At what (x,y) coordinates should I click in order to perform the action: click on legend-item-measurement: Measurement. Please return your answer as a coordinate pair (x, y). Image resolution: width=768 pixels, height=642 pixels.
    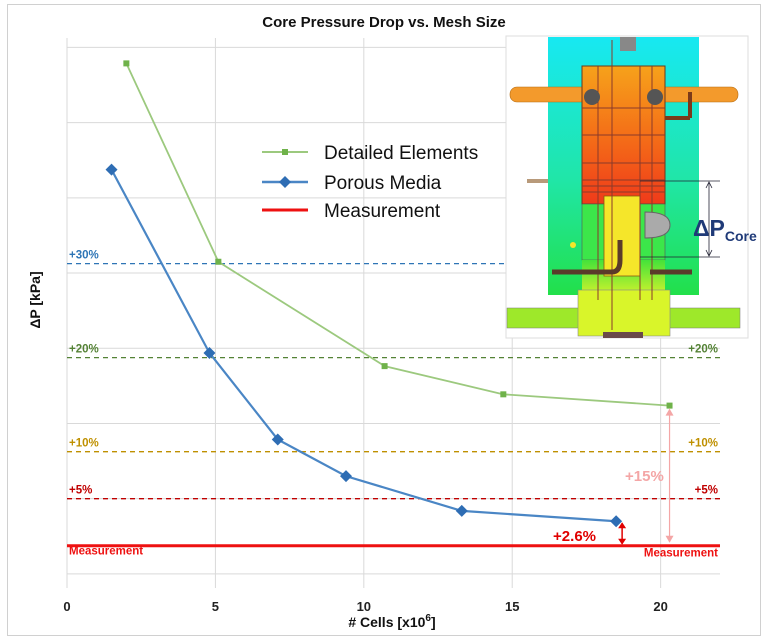
    Looking at the image, I should click on (351, 211).